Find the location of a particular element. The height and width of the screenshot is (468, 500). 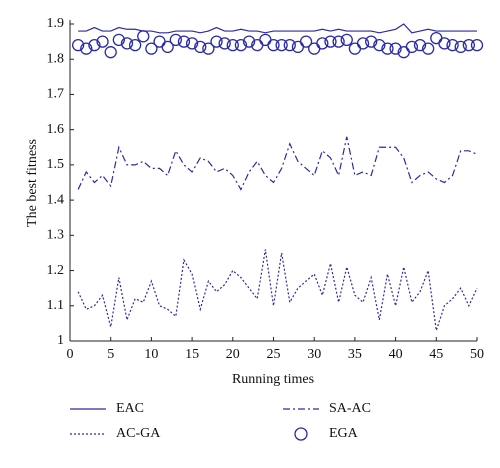

x-tick-label: 10 is located at coordinates (151, 354).